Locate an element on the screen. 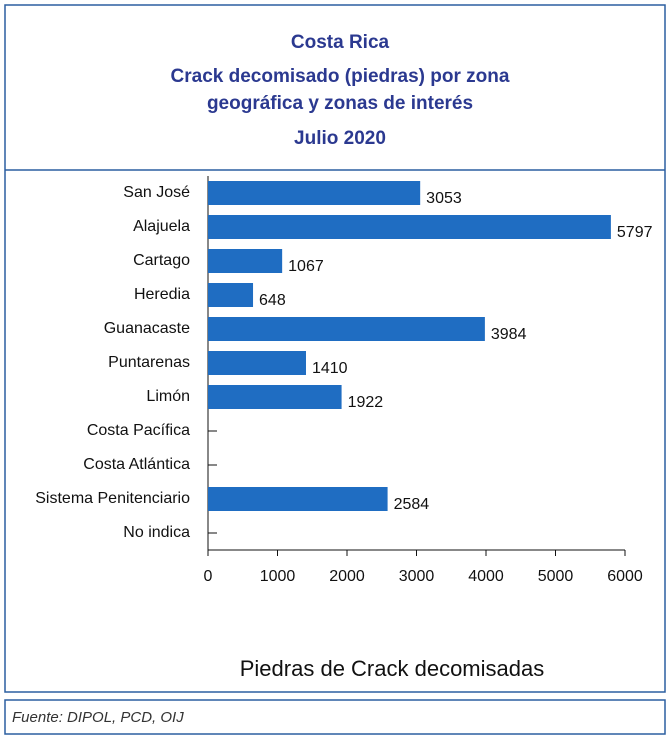 This screenshot has height=735, width=670. x-tick-label: 1000 is located at coordinates (278, 576).